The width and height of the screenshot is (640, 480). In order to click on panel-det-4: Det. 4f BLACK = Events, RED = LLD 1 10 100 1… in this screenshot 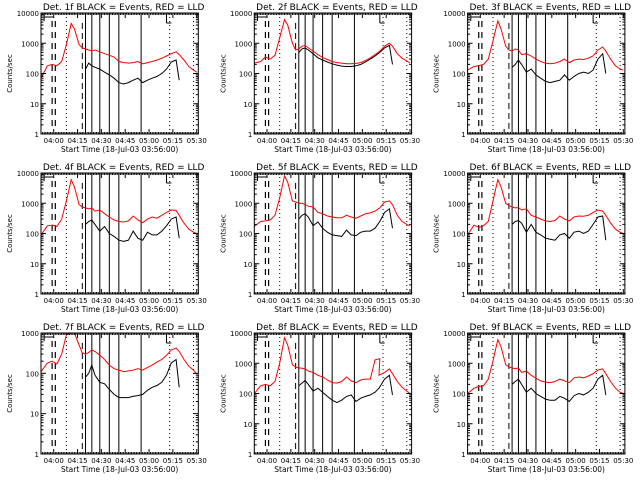, I will do `click(106, 238)`.